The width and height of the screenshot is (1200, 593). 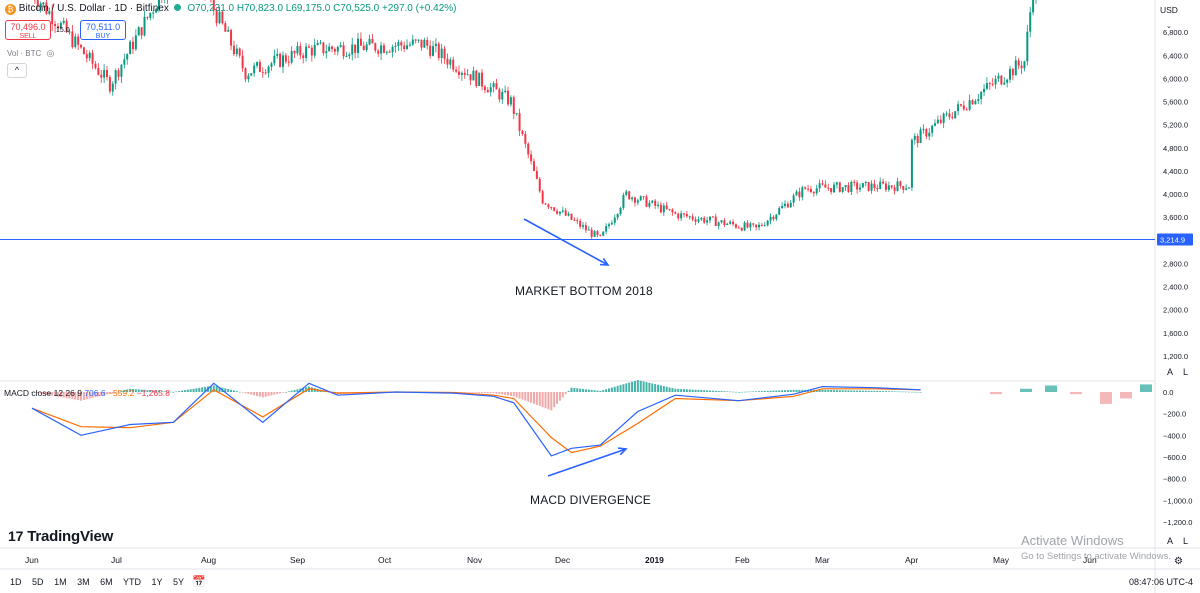 I want to click on range-6m: 6M, so click(x=106, y=582).